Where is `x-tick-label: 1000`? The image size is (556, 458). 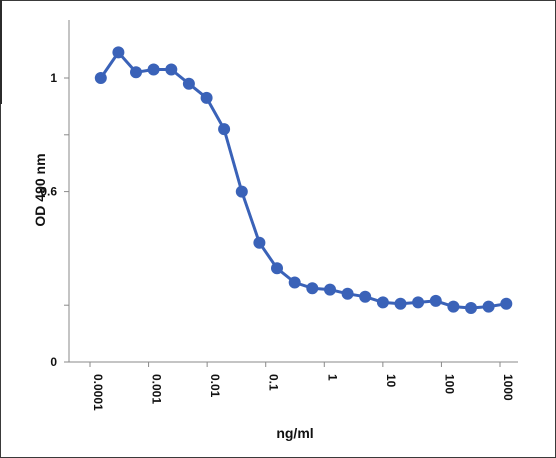
x-tick-label: 1000 is located at coordinates (508, 387).